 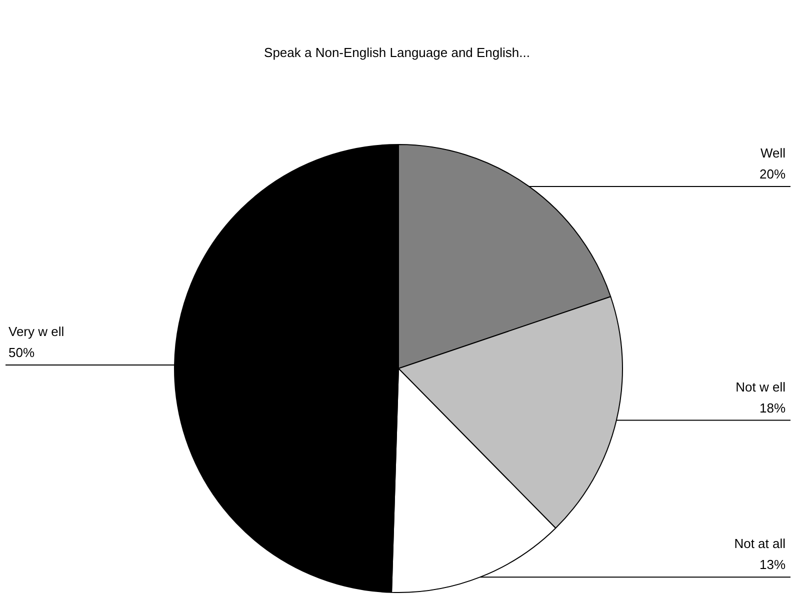 I want to click on data-label: 18%, so click(x=772, y=408).